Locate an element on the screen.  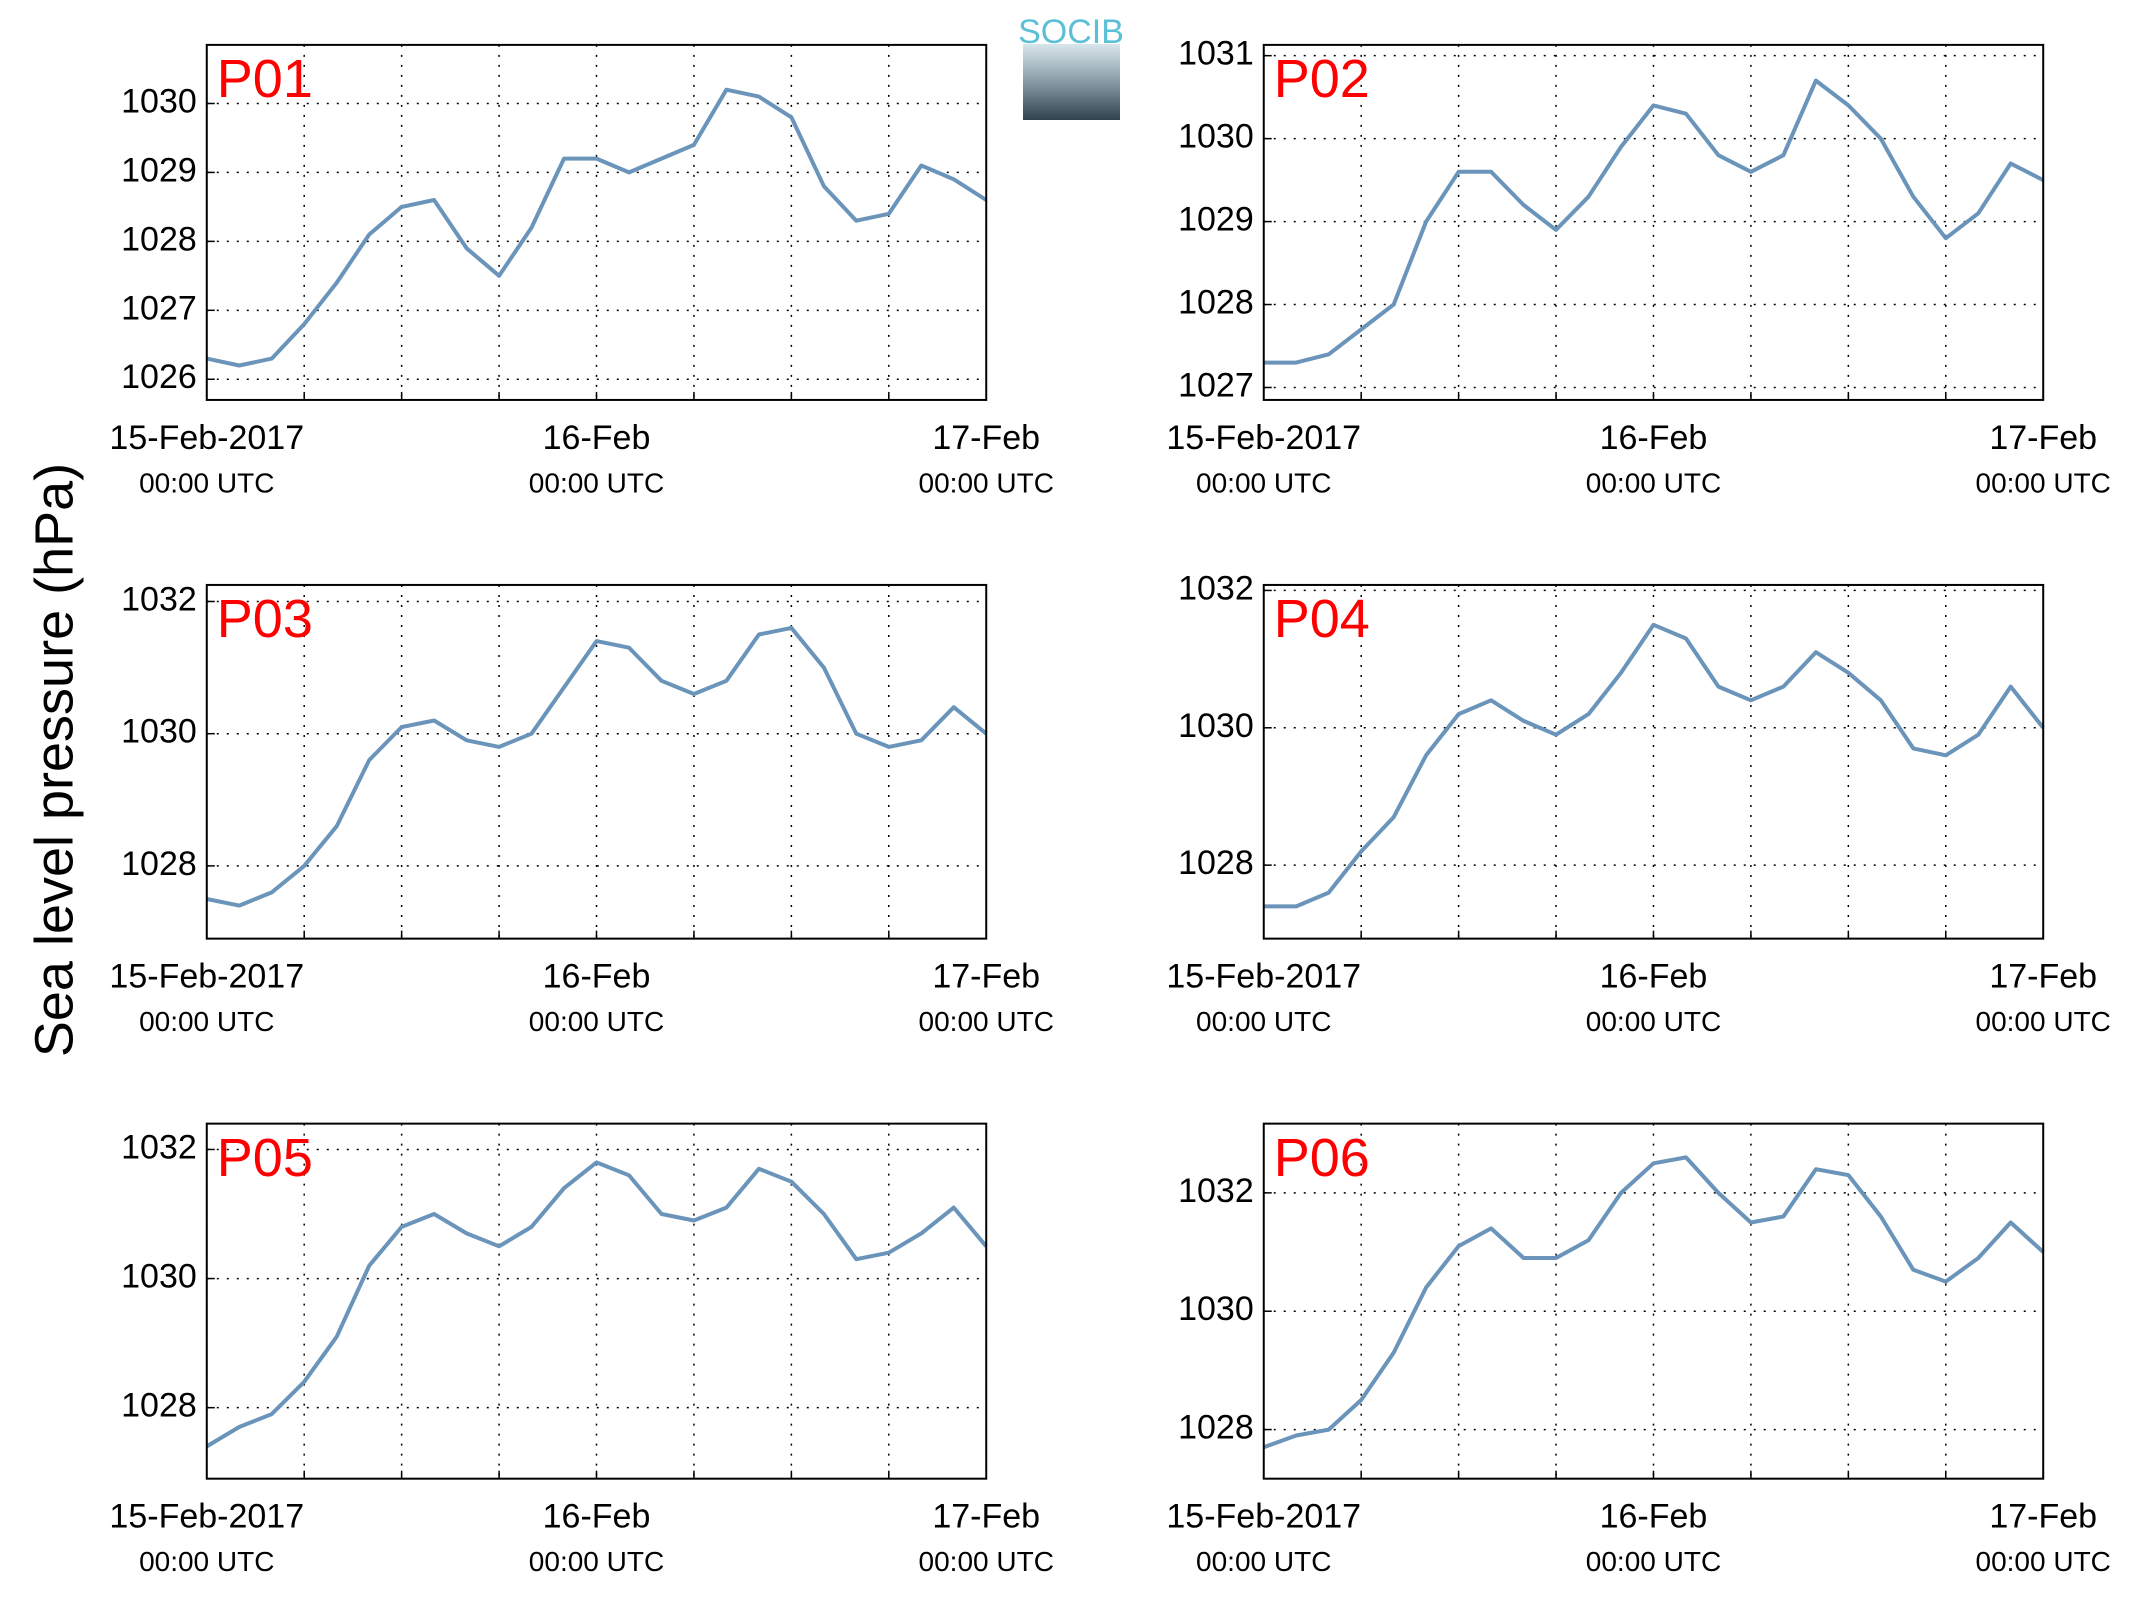
panel-title: P01 is located at coordinates (265, 79).